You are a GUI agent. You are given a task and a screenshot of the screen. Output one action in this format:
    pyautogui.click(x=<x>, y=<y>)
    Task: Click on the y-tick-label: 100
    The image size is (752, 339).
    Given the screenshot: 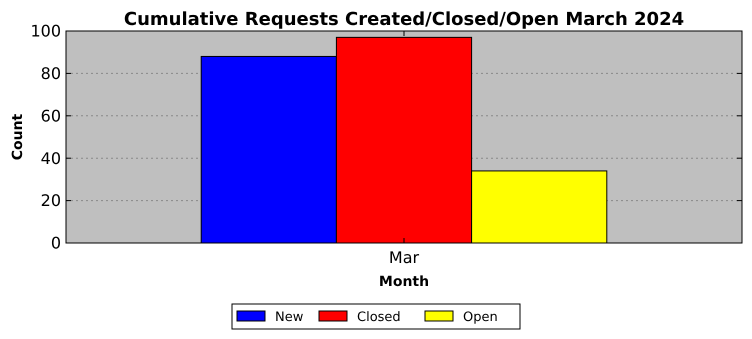 What is the action you would take?
    pyautogui.click(x=45, y=31)
    